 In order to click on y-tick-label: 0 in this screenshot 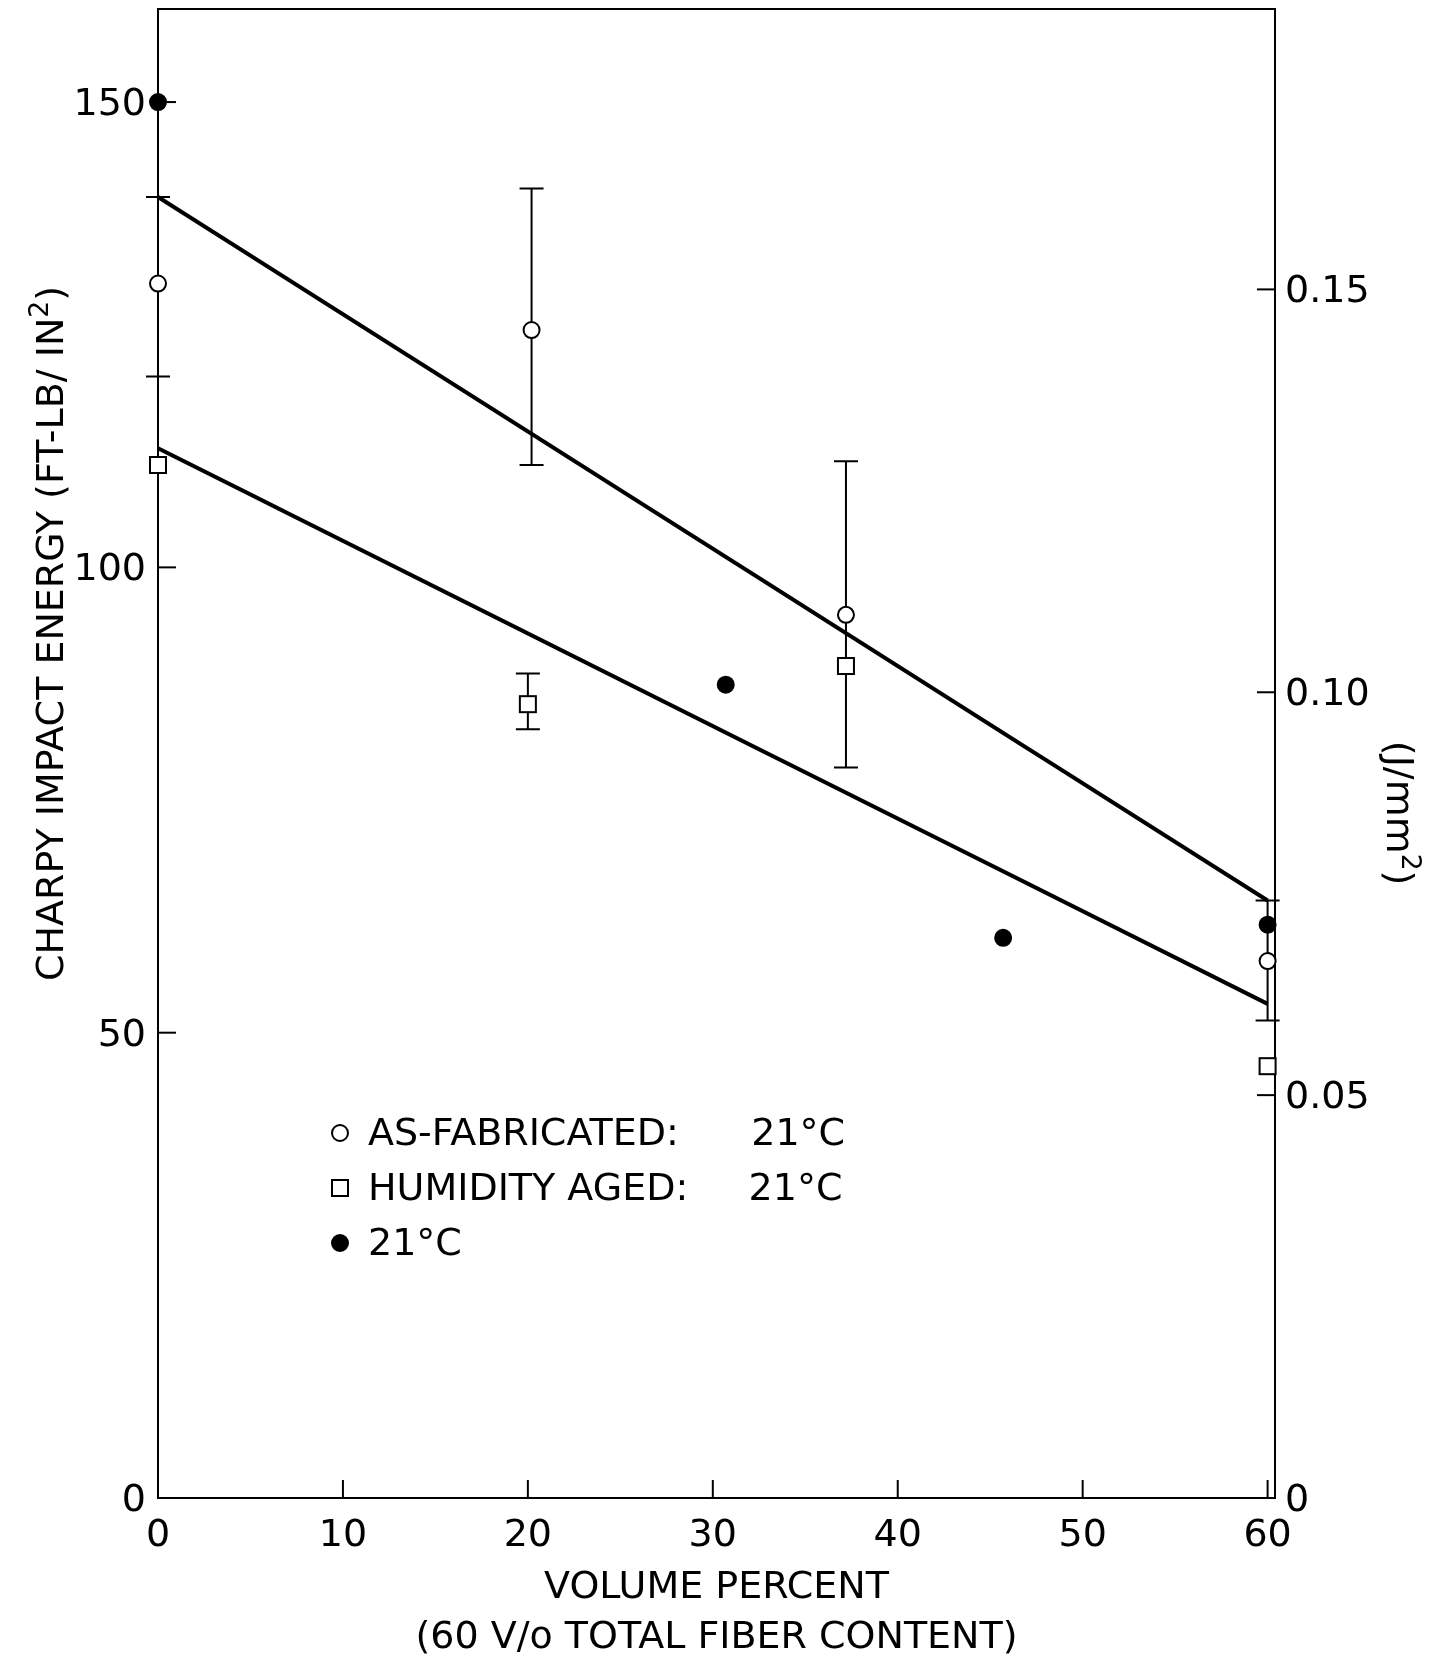, I will do `click(133, 1498)`.